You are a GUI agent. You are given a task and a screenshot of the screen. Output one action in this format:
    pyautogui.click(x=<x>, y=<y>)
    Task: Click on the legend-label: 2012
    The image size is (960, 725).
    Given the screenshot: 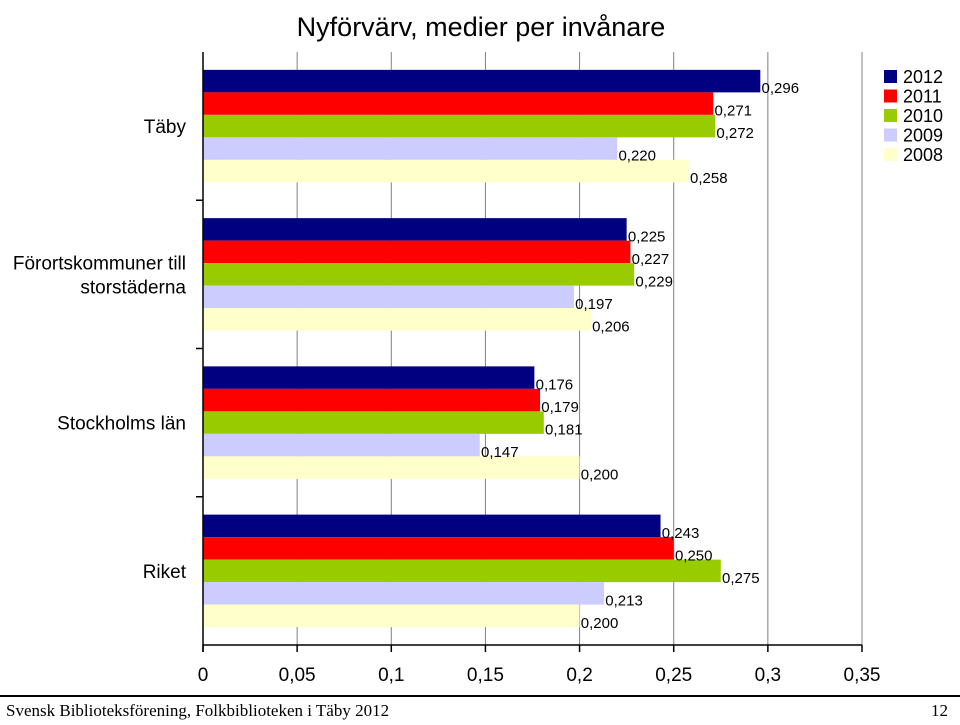 What is the action you would take?
    pyautogui.click(x=923, y=77)
    